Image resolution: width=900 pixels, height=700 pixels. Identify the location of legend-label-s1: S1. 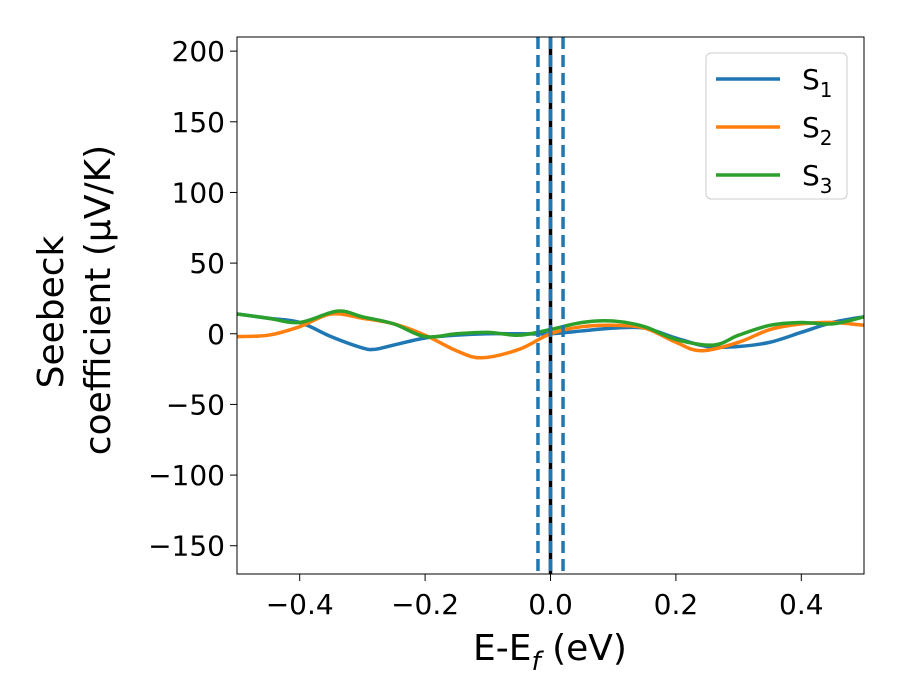
(817, 82).